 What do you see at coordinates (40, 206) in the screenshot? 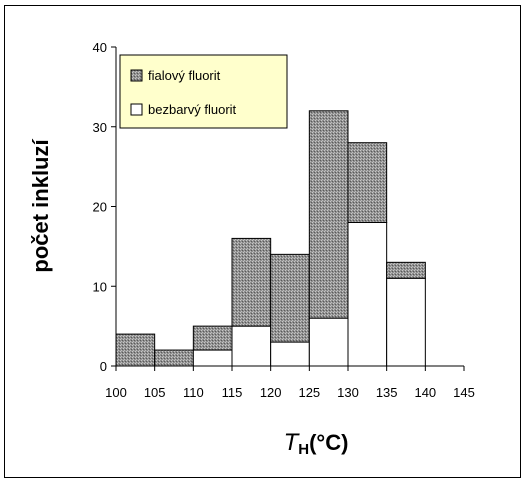
I see `y-axis-title: počet inkluzí` at bounding box center [40, 206].